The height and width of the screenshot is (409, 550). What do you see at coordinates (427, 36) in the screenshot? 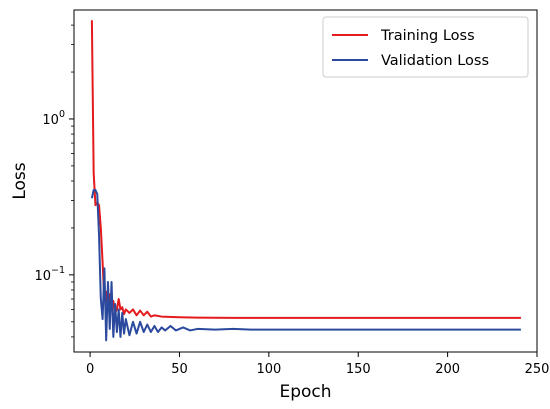
I see `legend-label: Training Loss` at bounding box center [427, 36].